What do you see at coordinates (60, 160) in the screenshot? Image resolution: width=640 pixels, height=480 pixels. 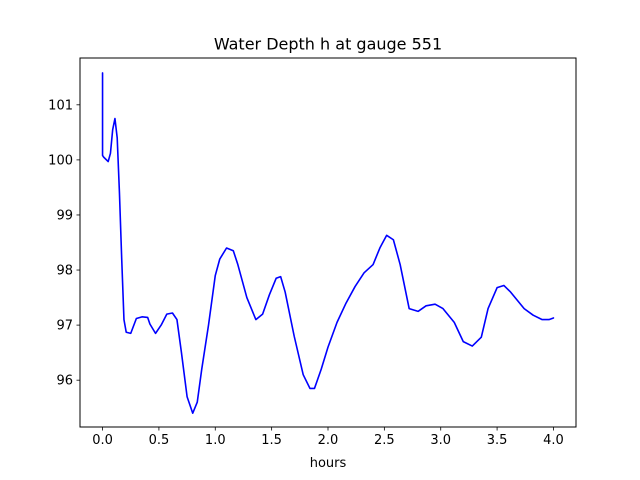 I see `y-tick-label: 100` at bounding box center [60, 160].